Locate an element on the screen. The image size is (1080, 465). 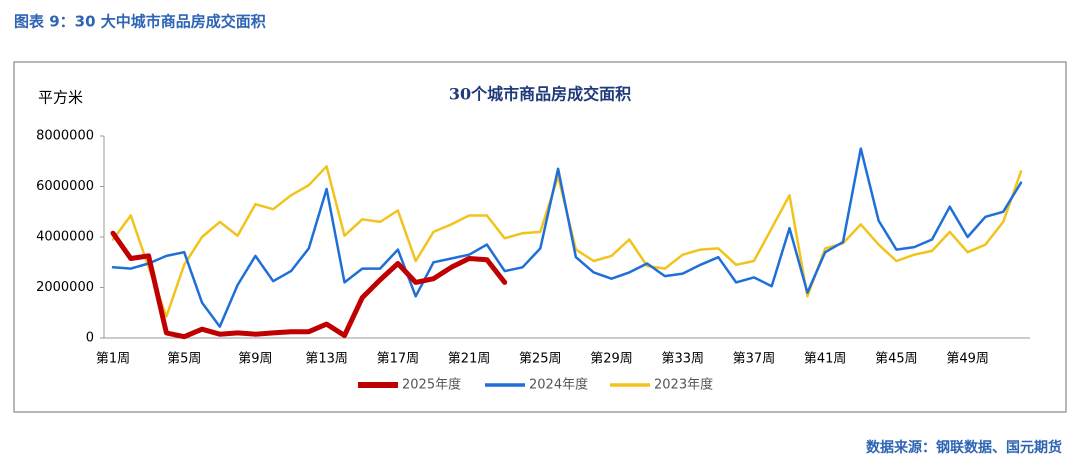
x-tick-label: 第9周 is located at coordinates (255, 359).